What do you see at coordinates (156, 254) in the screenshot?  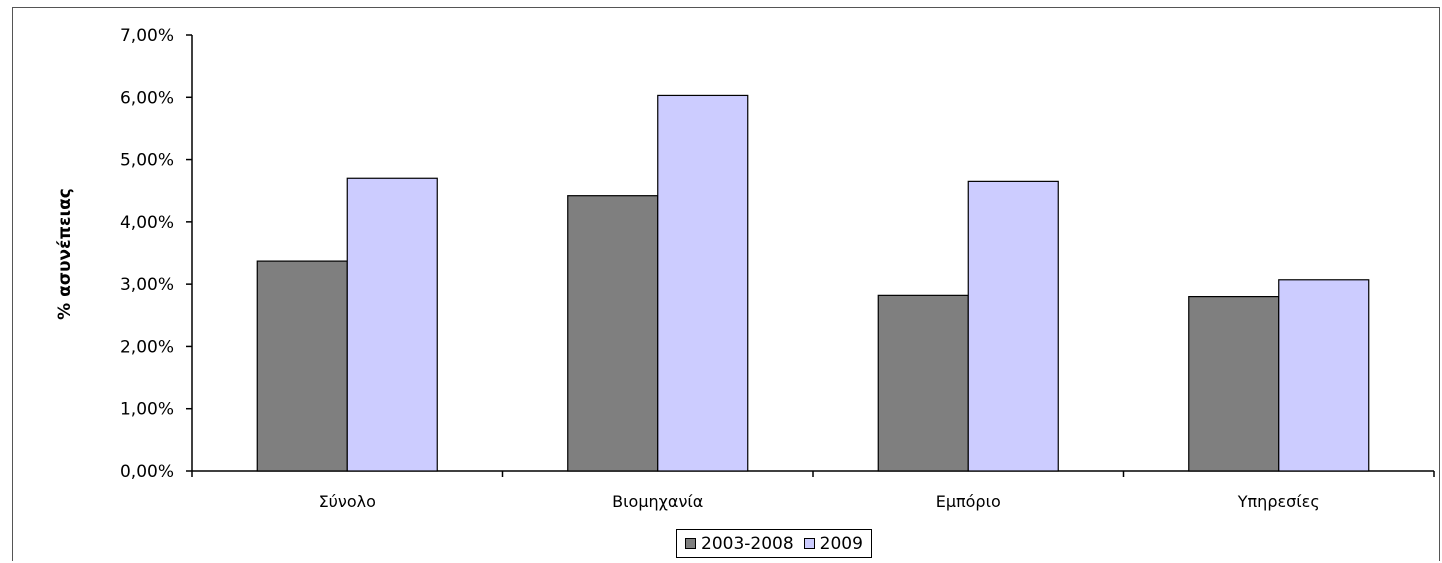 I see `y-ticks: 0,00% 1,00% 2,00% 3,00% 4,00% 5,00% 6,00% 7,00%` at bounding box center [156, 254].